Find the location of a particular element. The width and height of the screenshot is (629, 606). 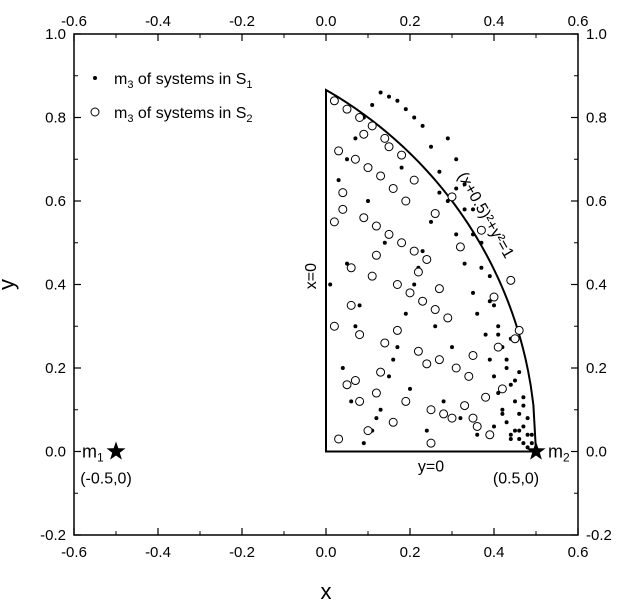

y-tick-label-left: 0.8 is located at coordinates (55, 118).